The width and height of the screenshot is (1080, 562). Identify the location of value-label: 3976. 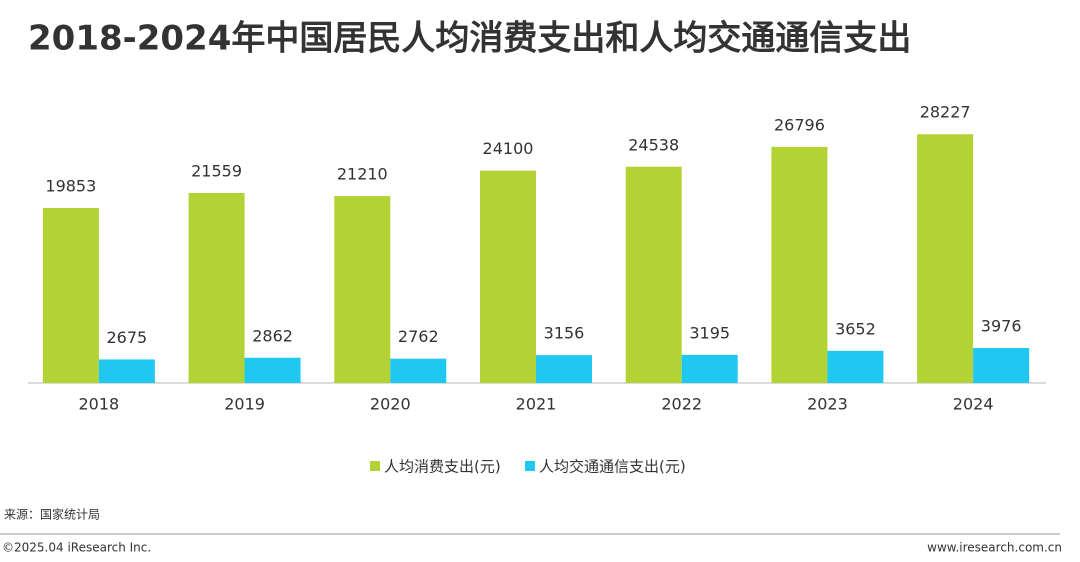
(1001, 325).